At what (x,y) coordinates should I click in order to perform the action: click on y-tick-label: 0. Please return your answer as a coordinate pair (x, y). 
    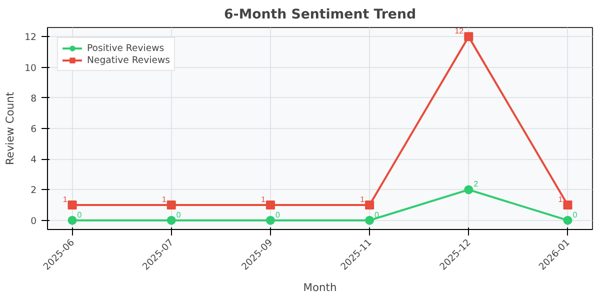
    Looking at the image, I should click on (33, 221).